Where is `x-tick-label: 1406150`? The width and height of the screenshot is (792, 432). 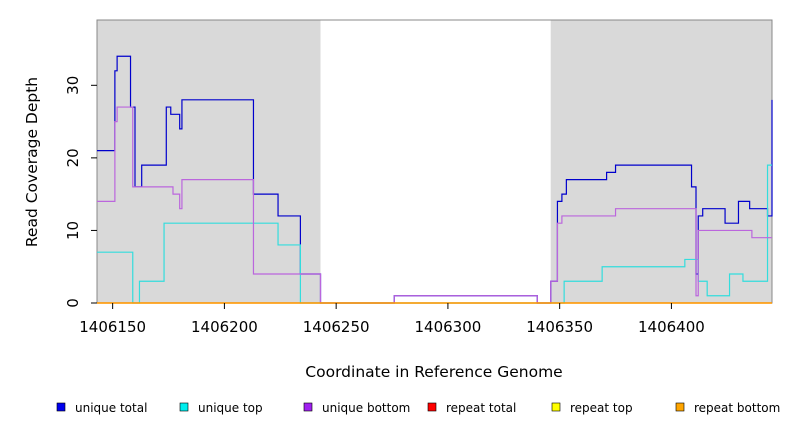
x-tick-label: 1406150 is located at coordinates (112, 327).